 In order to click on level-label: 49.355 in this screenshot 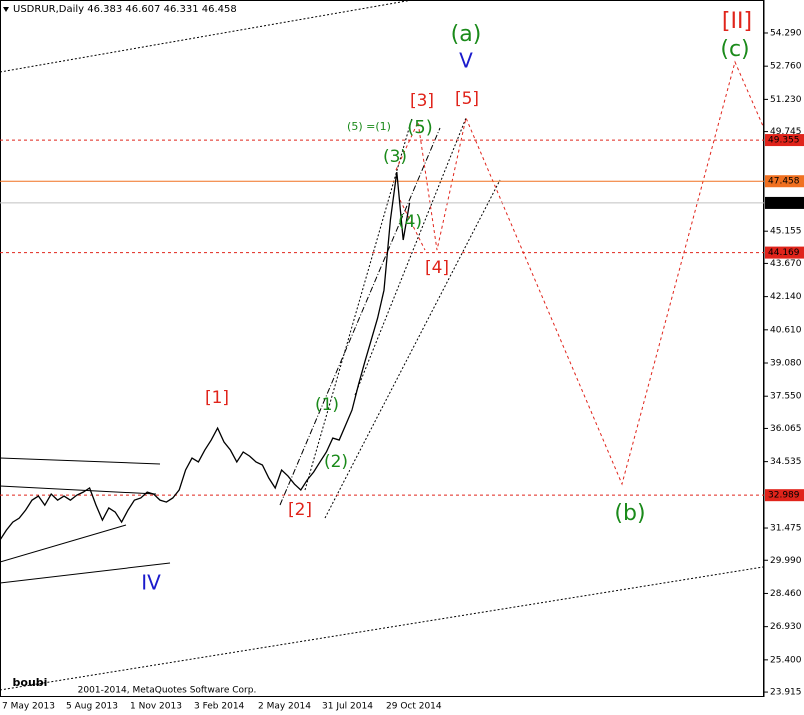, I will do `click(784, 141)`.